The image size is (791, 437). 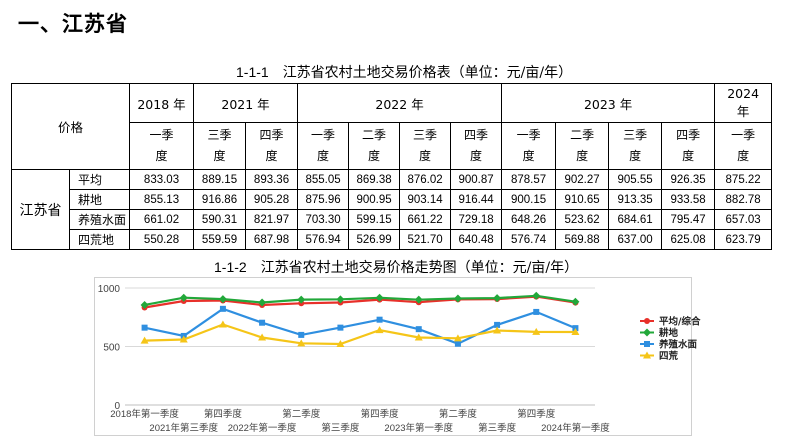 I want to click on region-label: 江苏省, so click(x=40, y=209).